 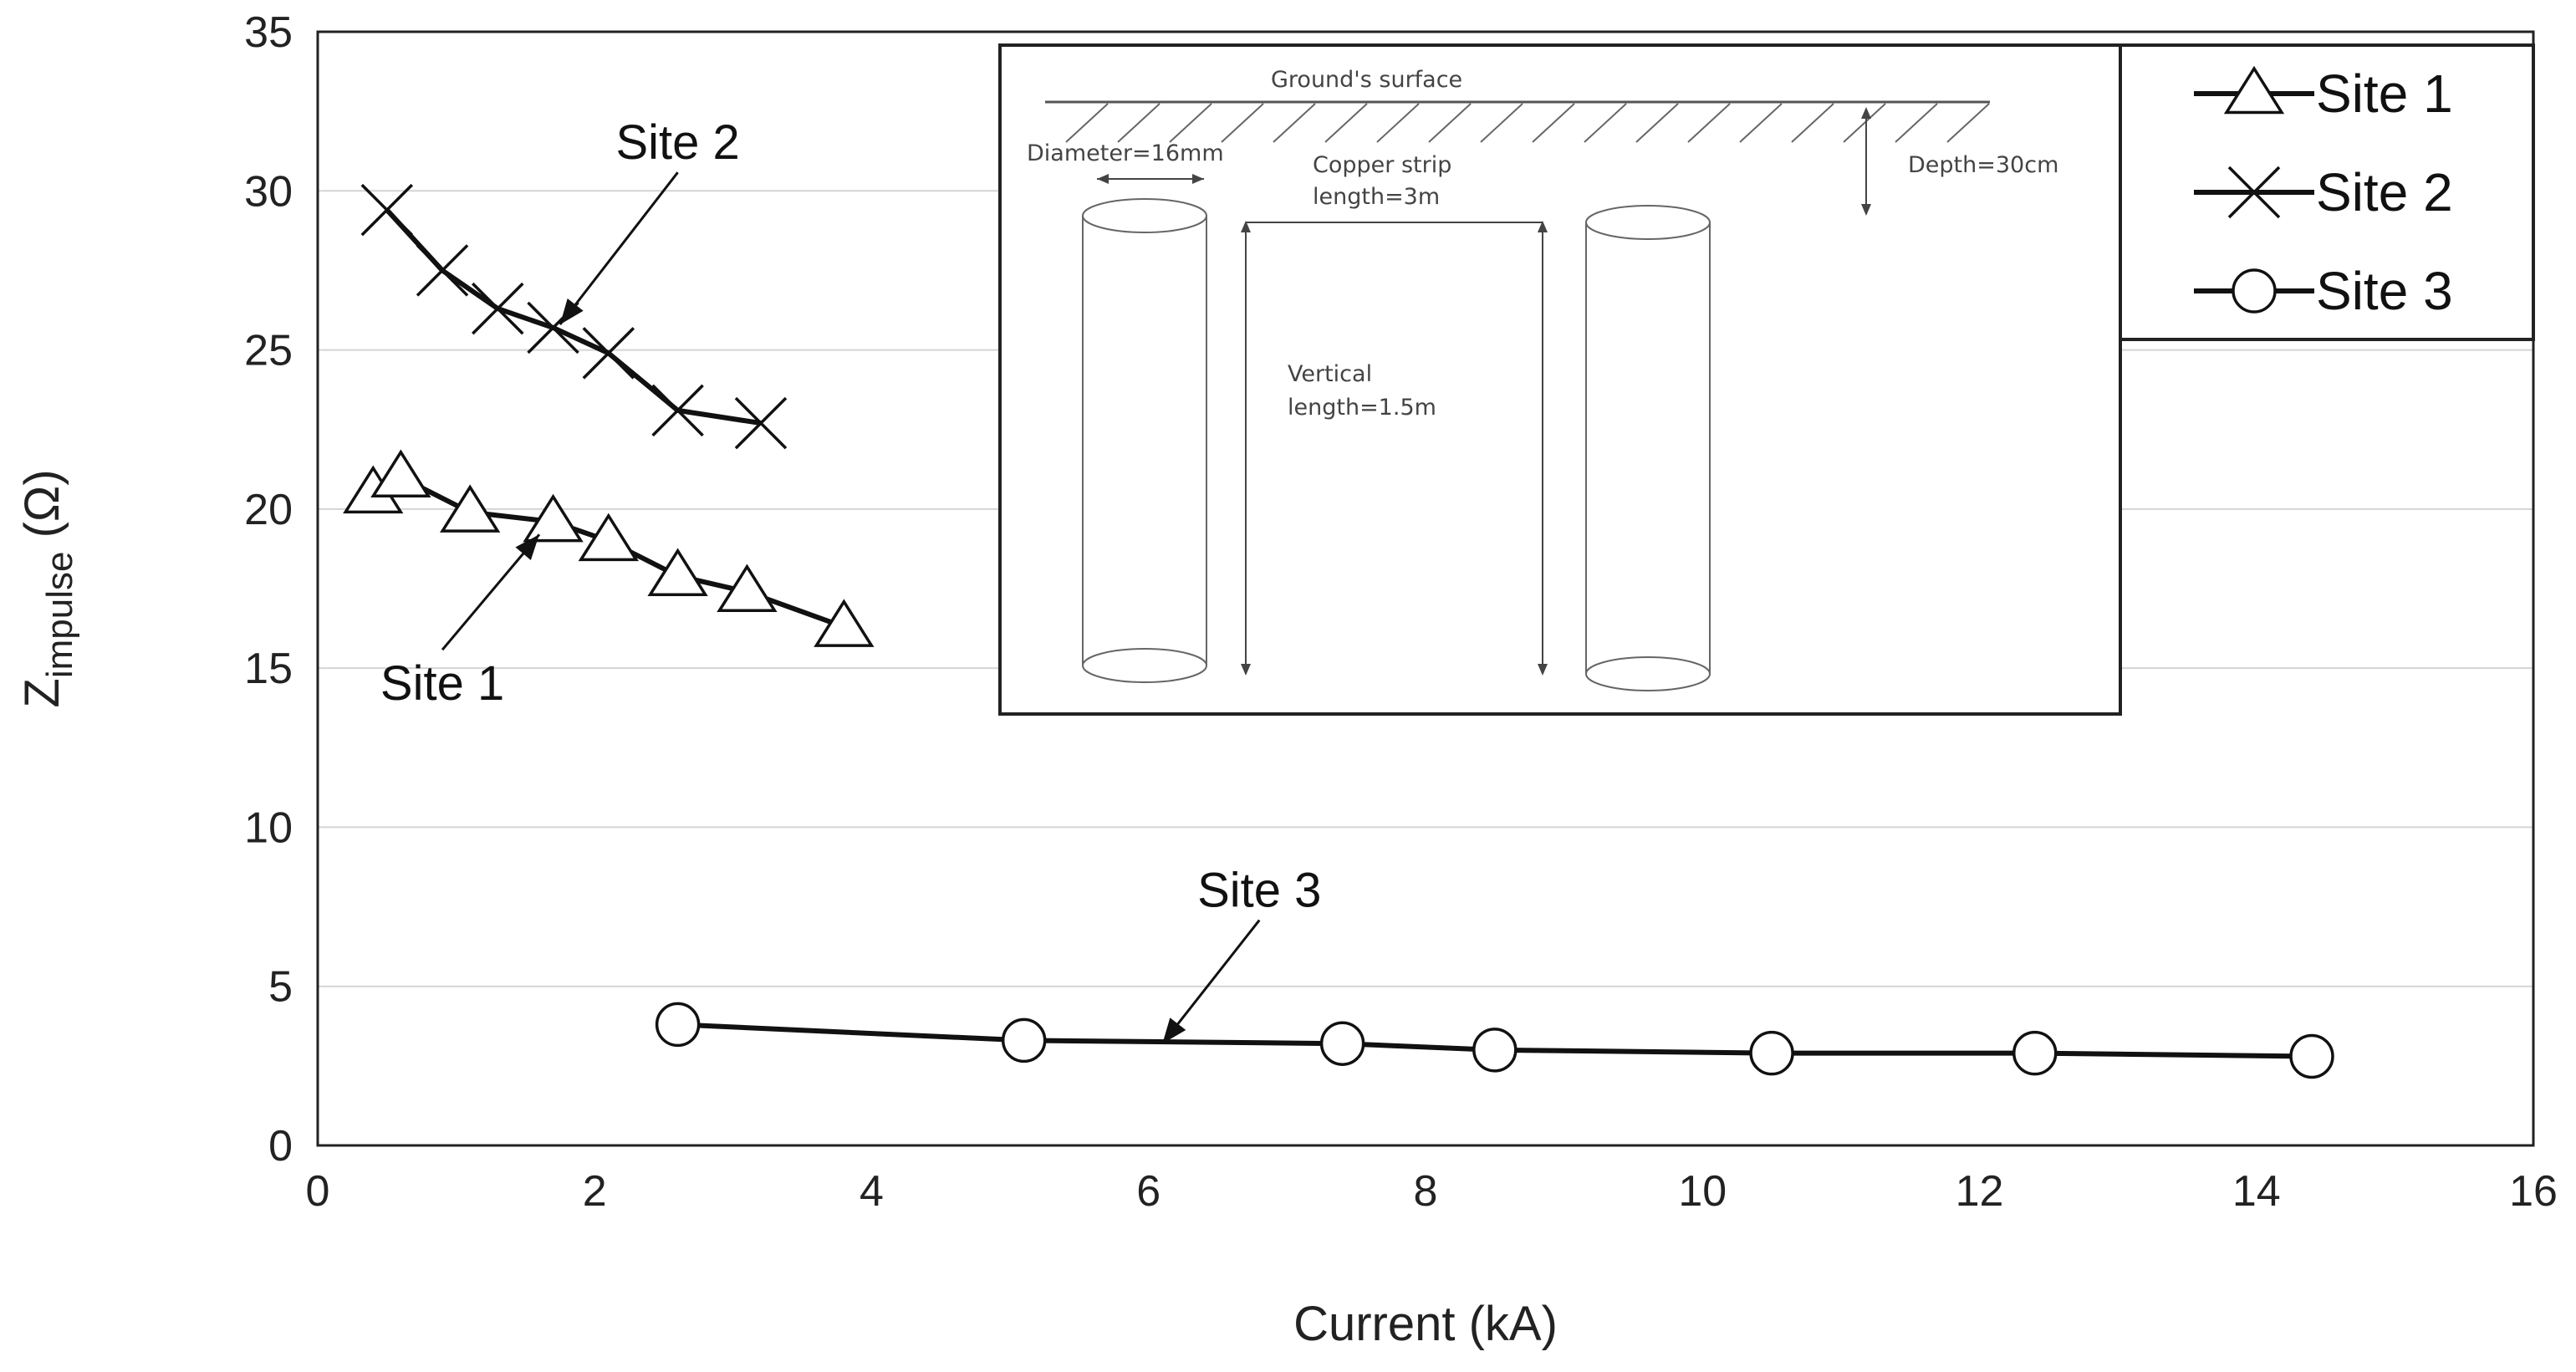 I want to click on inset-strip-label-1: Copper strip, so click(x=1382, y=165).